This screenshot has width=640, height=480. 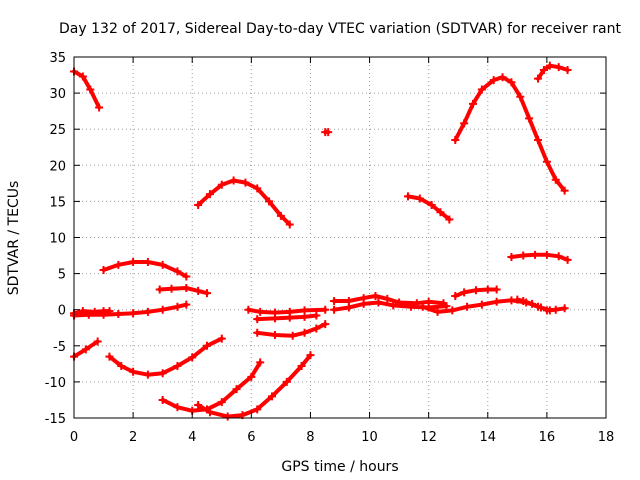 What do you see at coordinates (59, 347) in the screenshot?
I see `y-tick-label: -5` at bounding box center [59, 347].